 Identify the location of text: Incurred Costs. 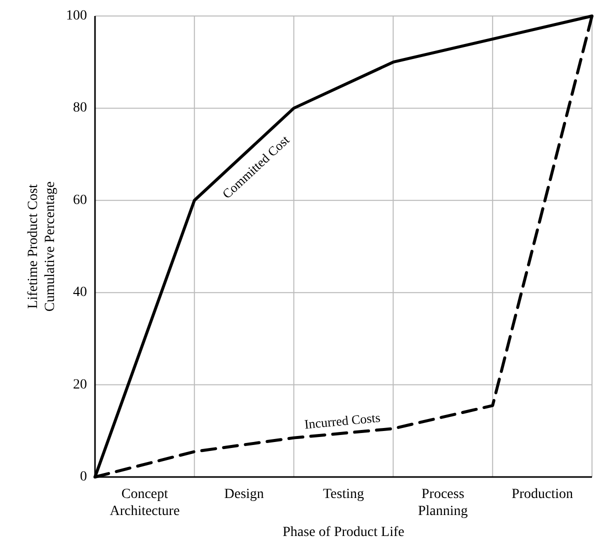
(342, 421).